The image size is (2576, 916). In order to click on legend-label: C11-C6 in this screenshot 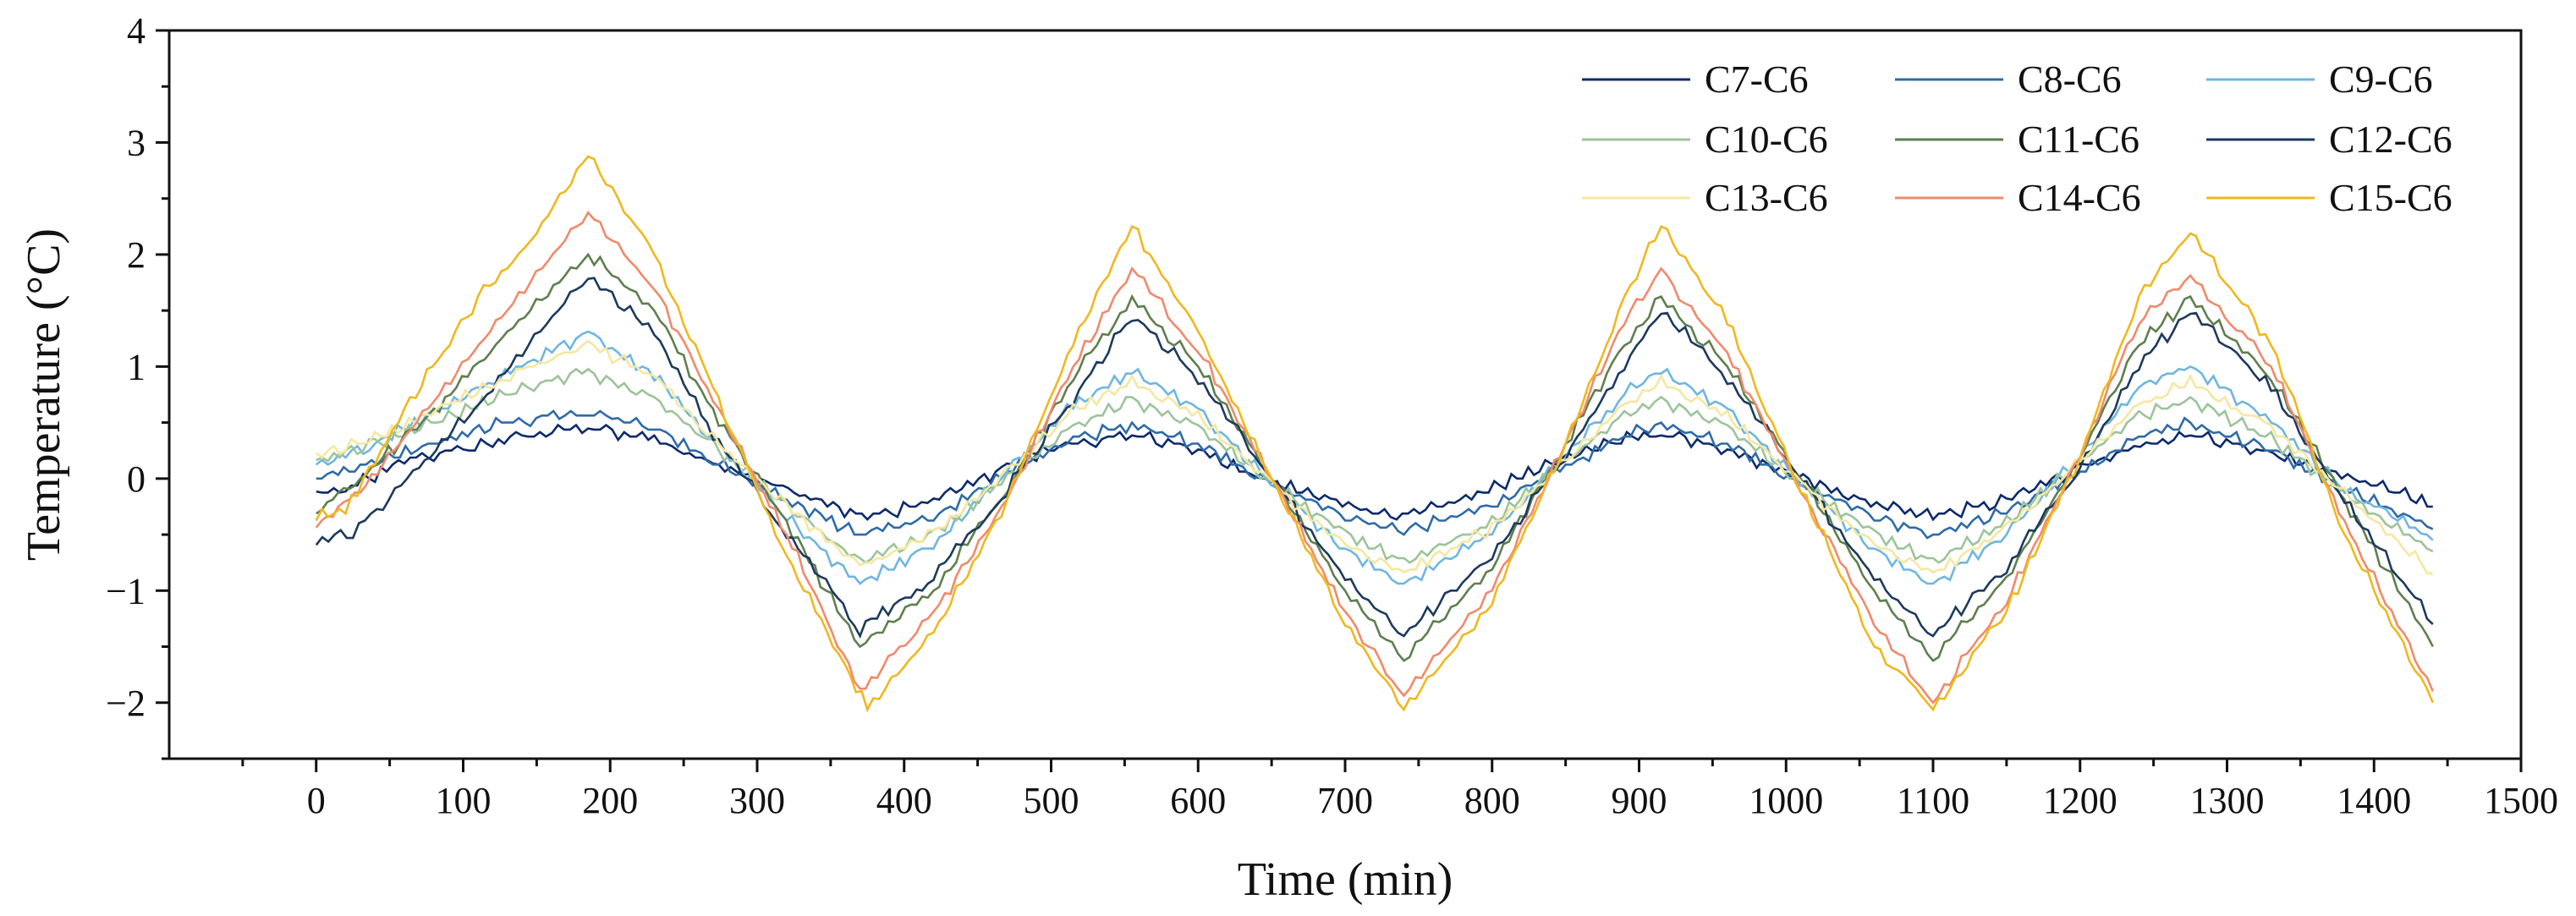, I will do `click(2079, 140)`.